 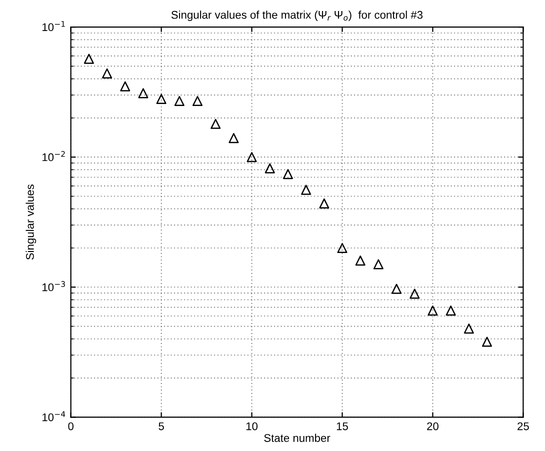 What do you see at coordinates (53, 286) in the screenshot?
I see `y-tick-label: 10$^{−3}$` at bounding box center [53, 286].